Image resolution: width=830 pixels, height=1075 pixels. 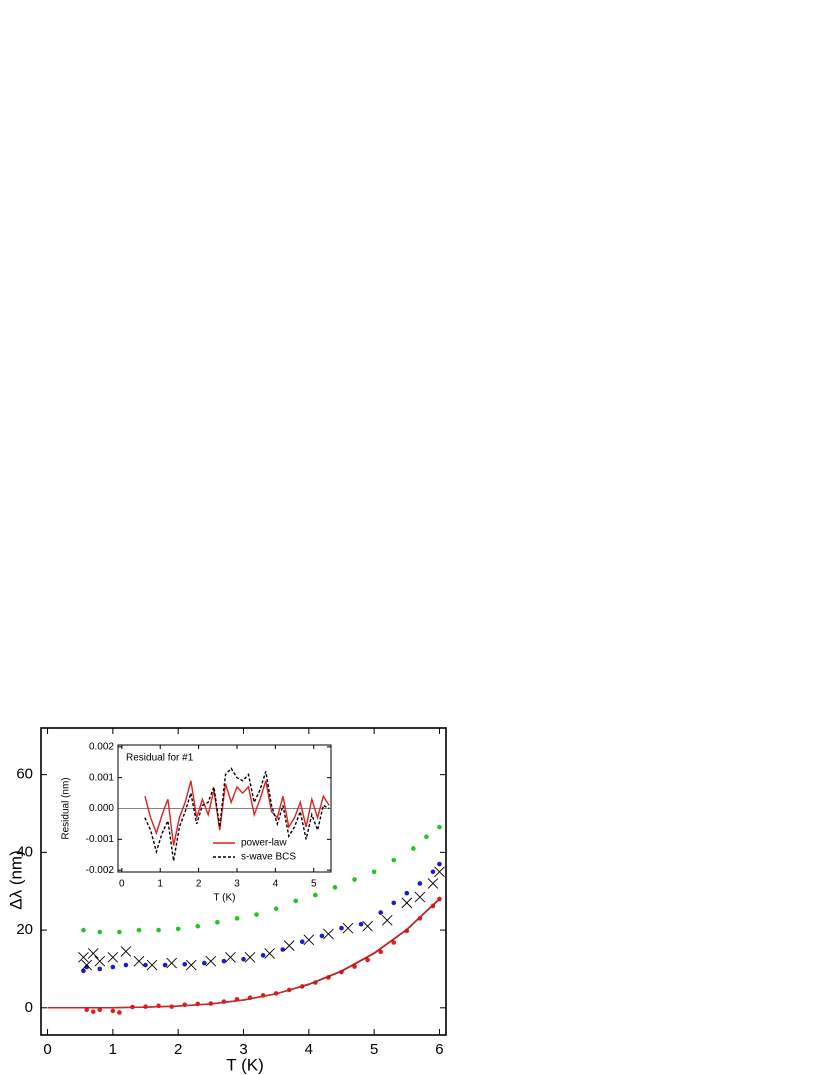 I want to click on inset-x-title: T (K), so click(x=224, y=898).